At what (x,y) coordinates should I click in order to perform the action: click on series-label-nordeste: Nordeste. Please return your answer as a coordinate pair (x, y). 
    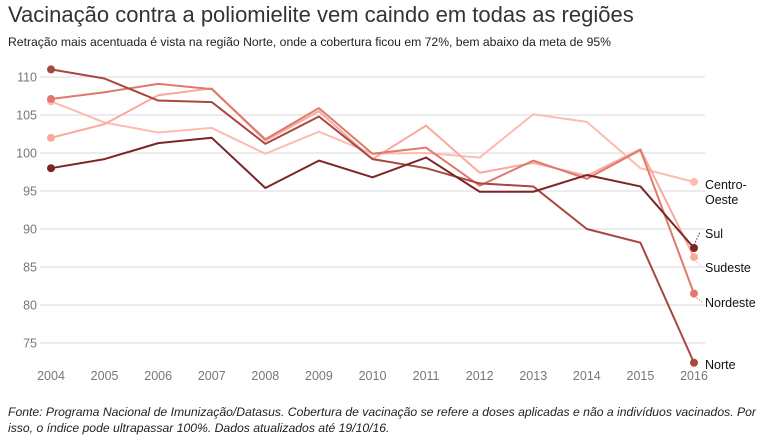
    Looking at the image, I should click on (730, 303).